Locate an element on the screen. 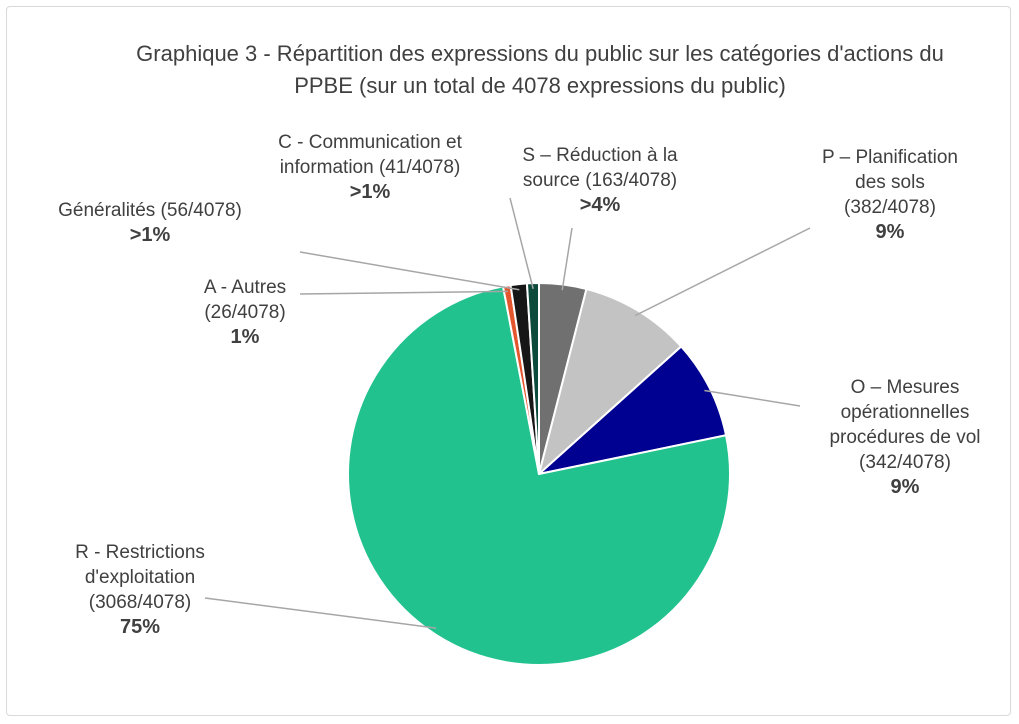  category-label: C - Communication et information is located at coordinates (370, 155).